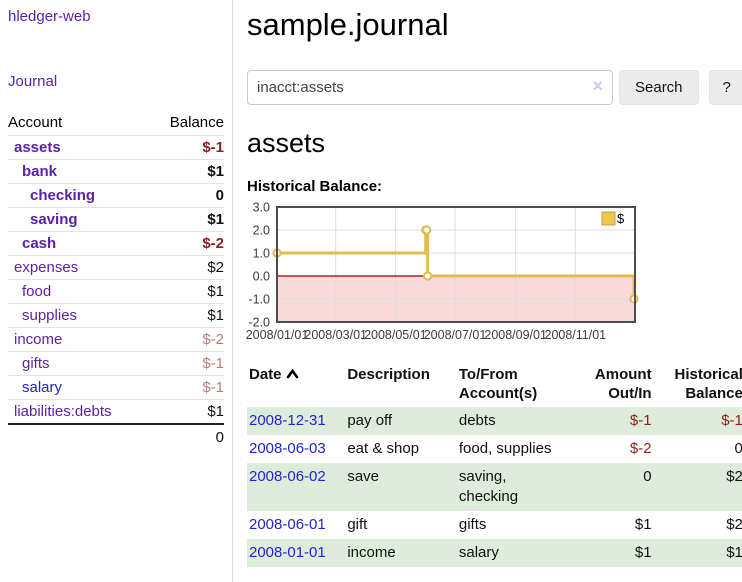 The width and height of the screenshot is (742, 582). Describe the element at coordinates (261, 254) in the screenshot. I see `svg-text: 1.0` at that location.